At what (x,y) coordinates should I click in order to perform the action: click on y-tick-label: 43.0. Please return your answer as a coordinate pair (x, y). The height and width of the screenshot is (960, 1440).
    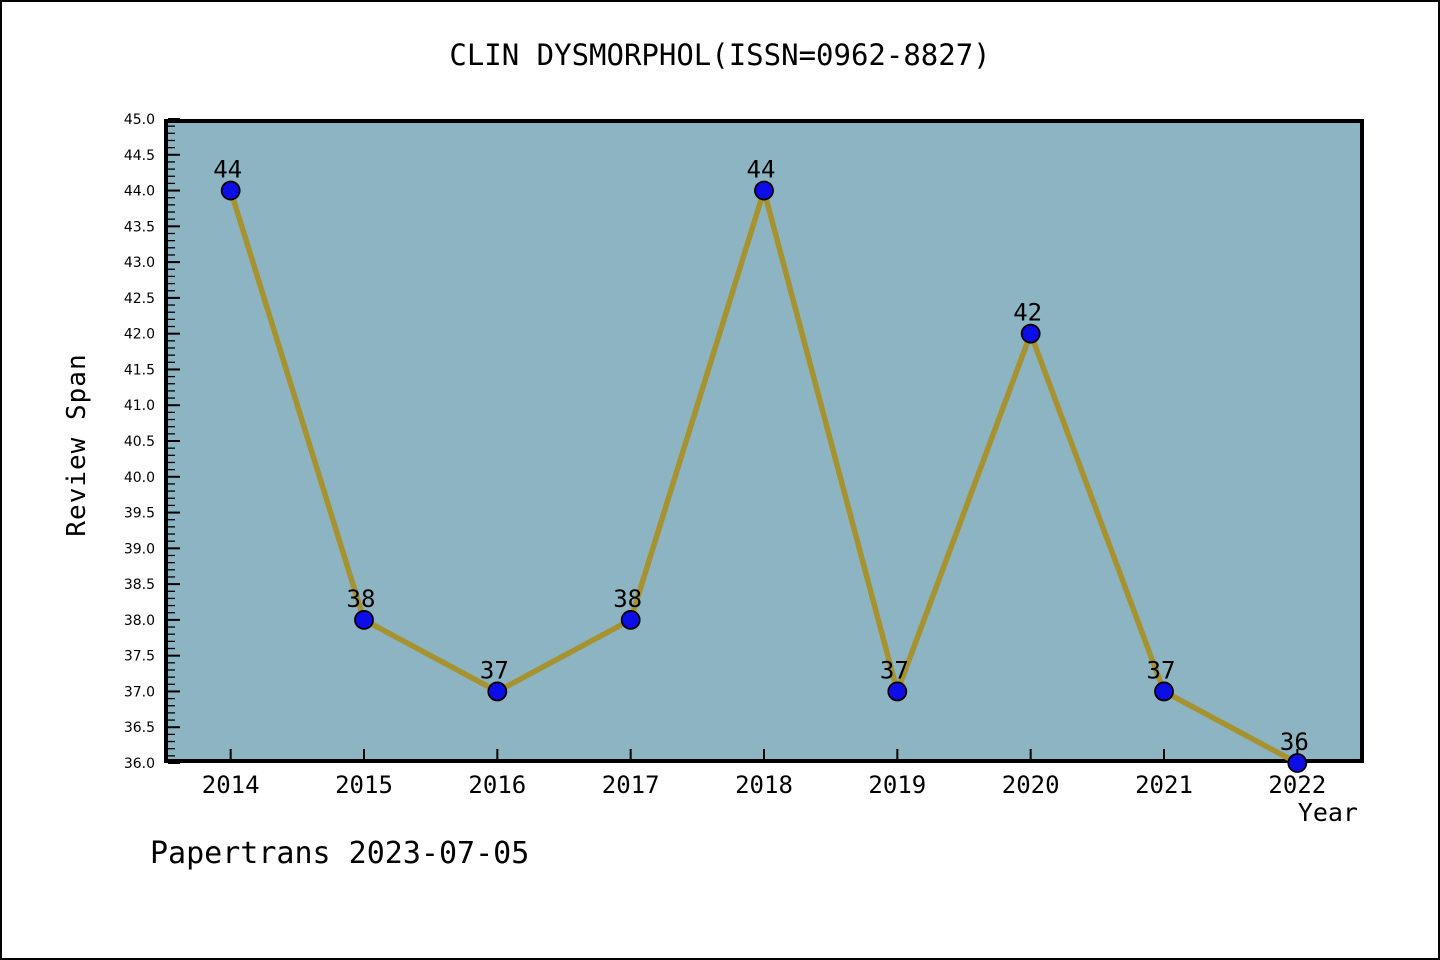
    Looking at the image, I should click on (139, 263).